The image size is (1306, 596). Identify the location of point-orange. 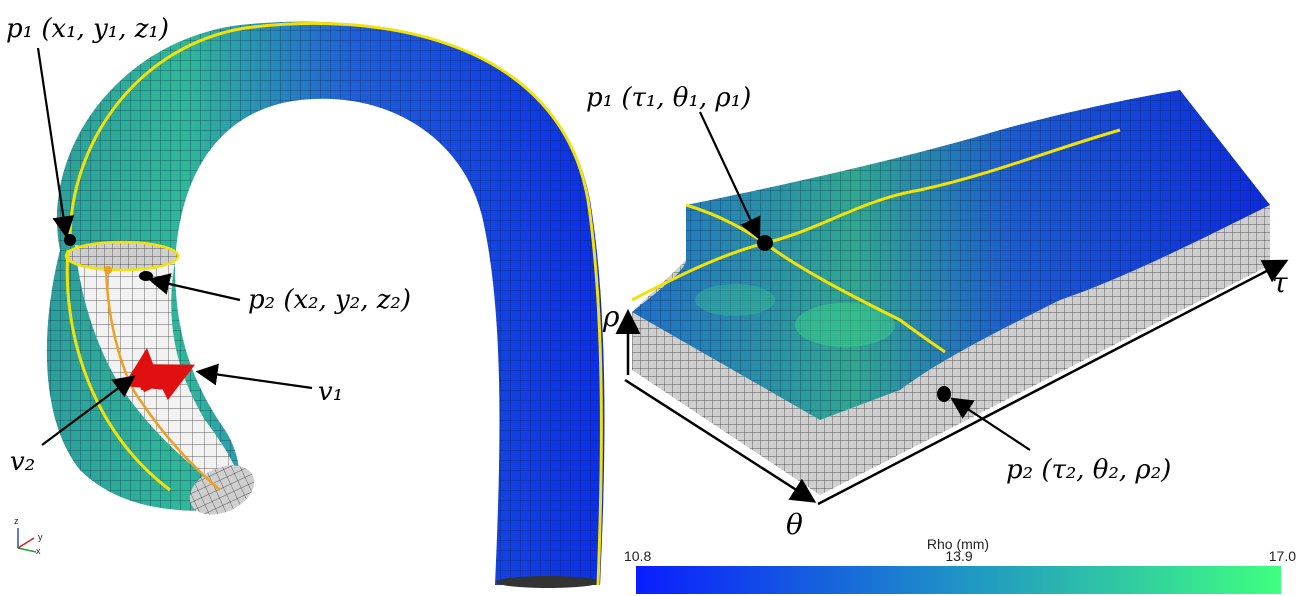
(108, 270).